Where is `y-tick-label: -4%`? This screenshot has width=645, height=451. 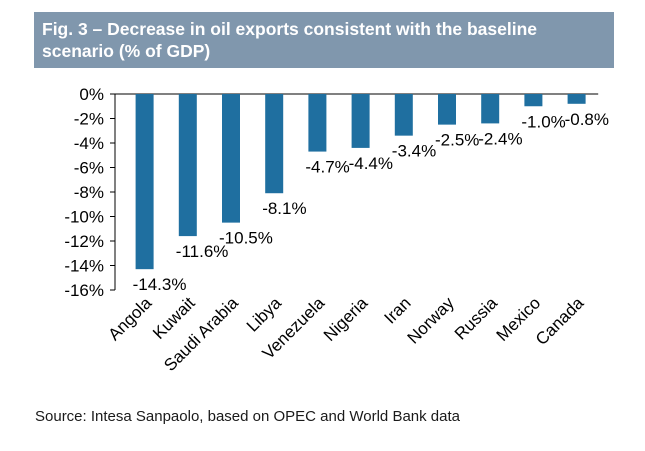
y-tick-label: -4% is located at coordinates (89, 143).